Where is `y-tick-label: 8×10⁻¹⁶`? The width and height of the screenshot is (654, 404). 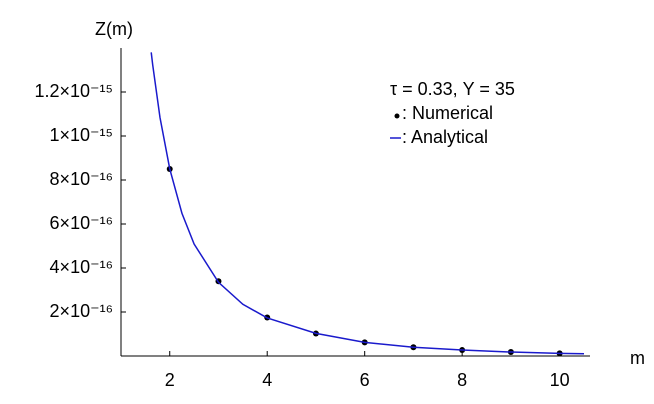 y-tick-label: 8×10⁻¹⁶ is located at coordinates (81, 179).